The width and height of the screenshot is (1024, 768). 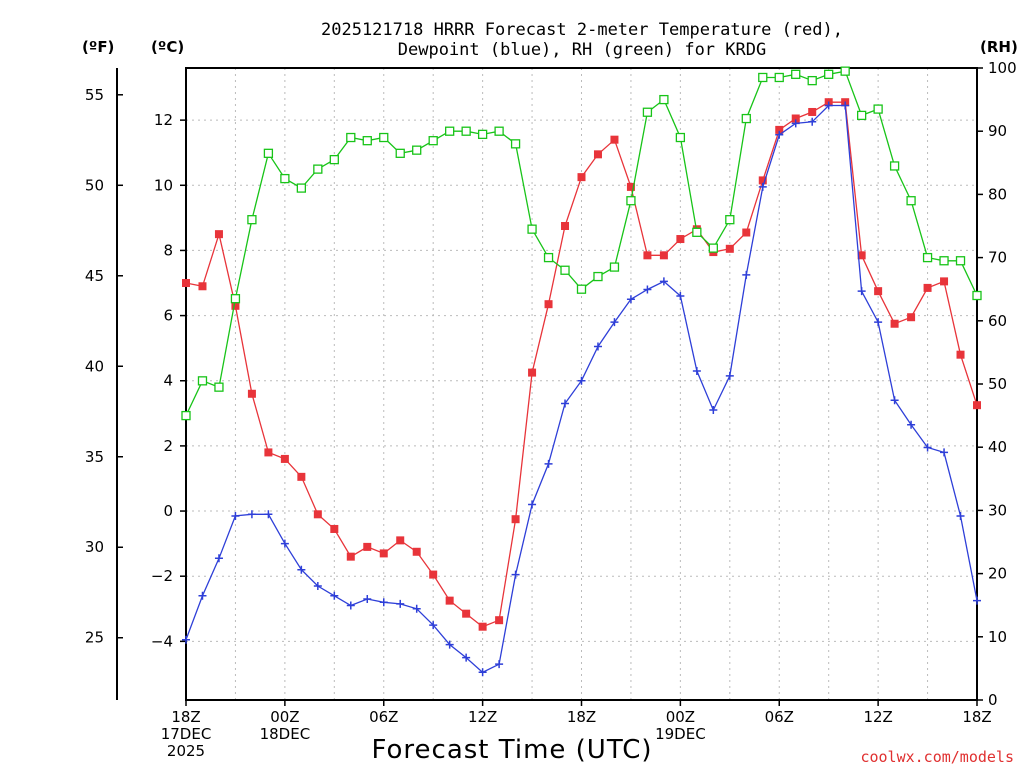 I want to click on celsius-tick-label: 10, so click(x=163, y=185).